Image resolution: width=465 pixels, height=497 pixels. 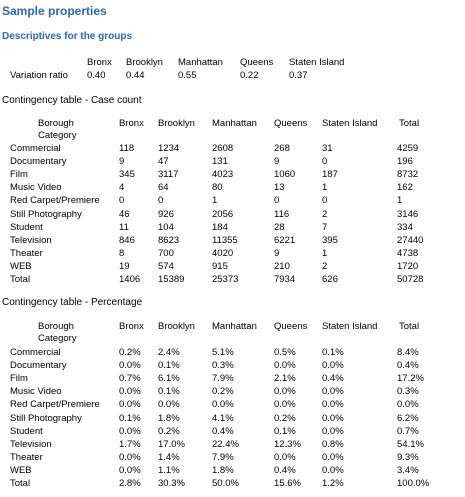 I want to click on table-cell: 915, so click(x=220, y=266).